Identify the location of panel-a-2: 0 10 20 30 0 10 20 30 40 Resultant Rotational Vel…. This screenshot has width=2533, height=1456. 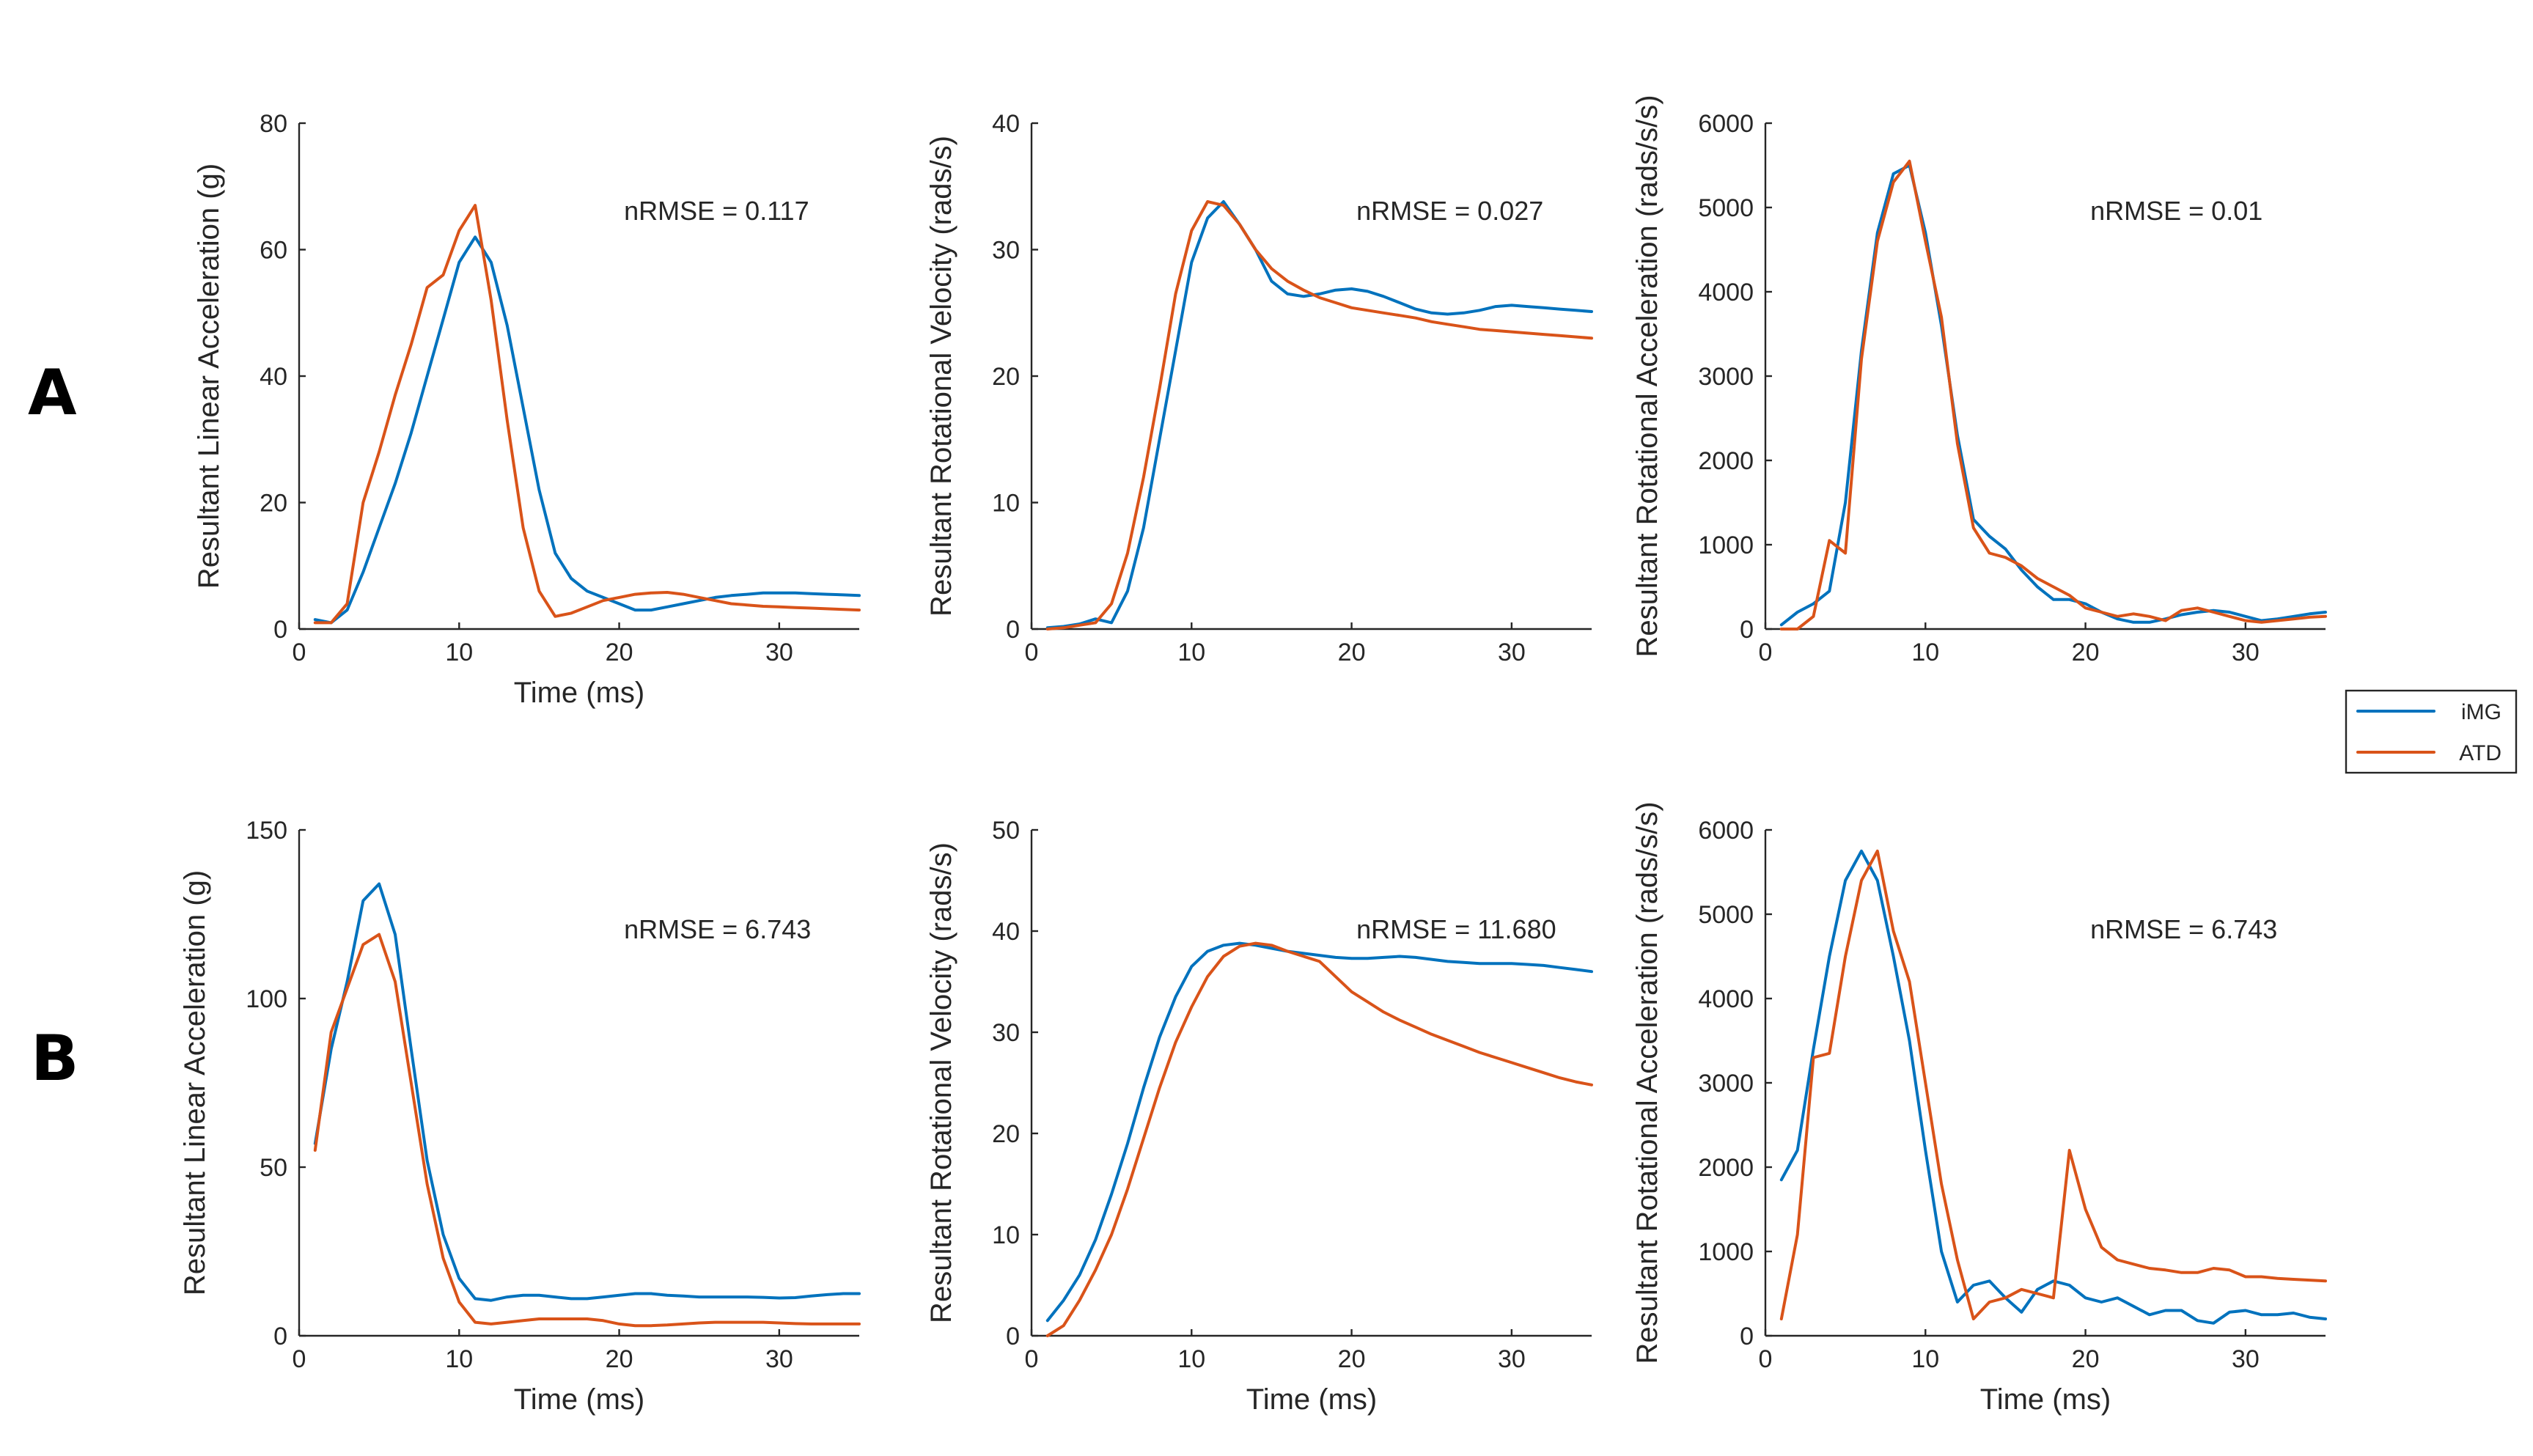
(1259, 388).